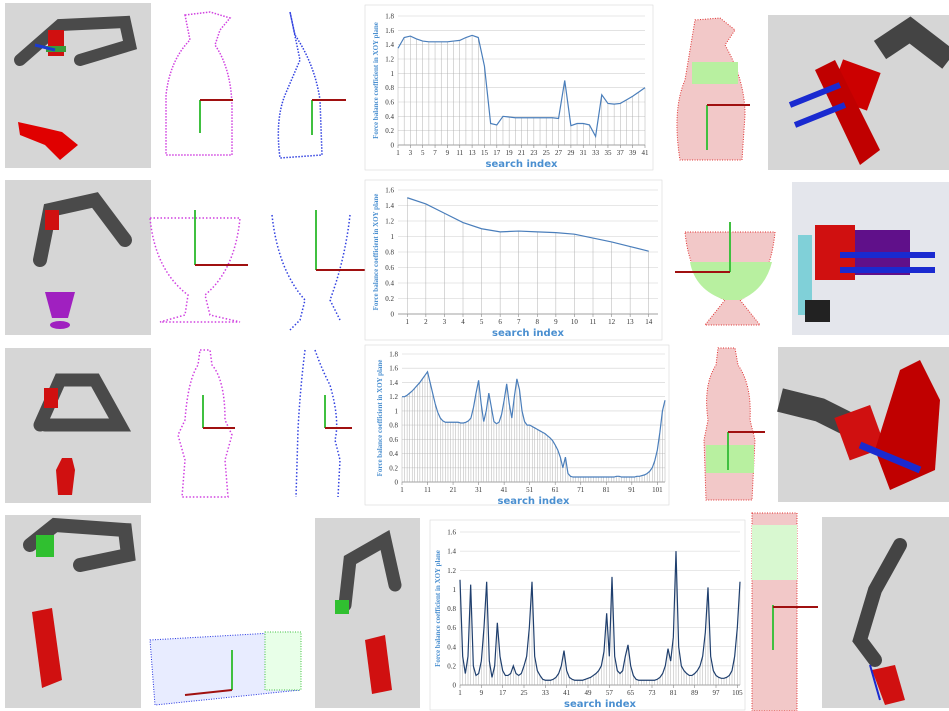  What do you see at coordinates (473, 153) in the screenshot?
I see `x-tick-label: 13` at bounding box center [473, 153].